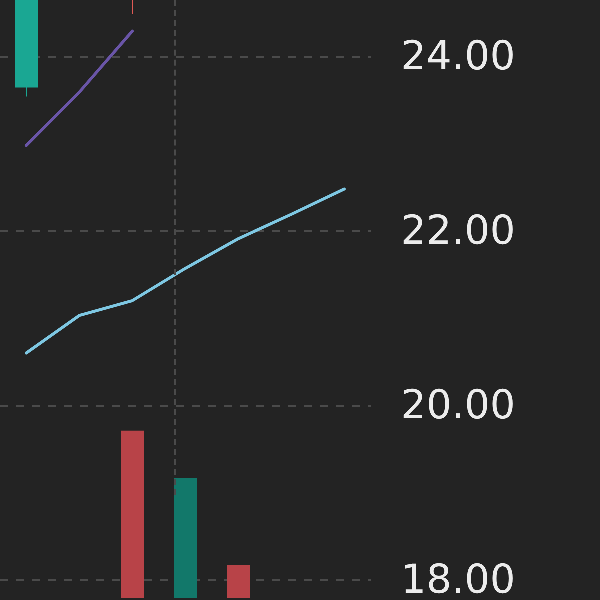  Describe the element at coordinates (185, 271) in the screenshot. I see `line-series` at that location.